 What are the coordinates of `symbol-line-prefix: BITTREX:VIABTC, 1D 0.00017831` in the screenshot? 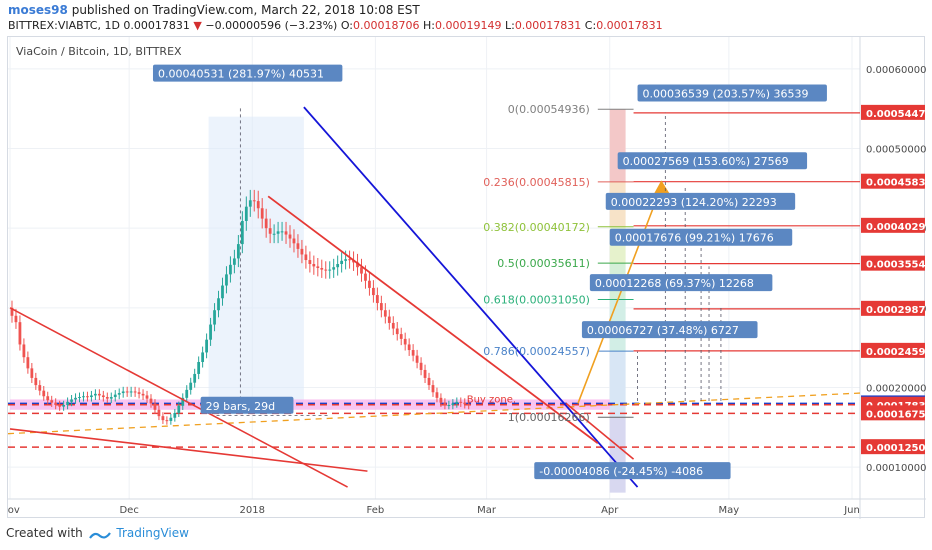 It's located at (99, 25).